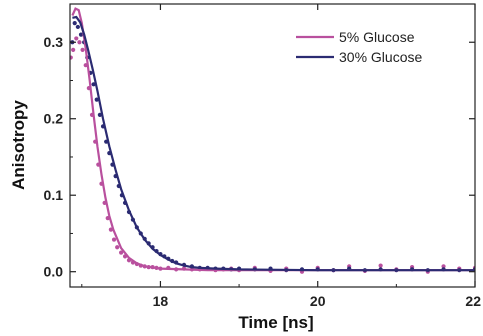 Image resolution: width=483 pixels, height=336 pixels. What do you see at coordinates (54, 119) in the screenshot?
I see `y-tick-label: 0.2` at bounding box center [54, 119].